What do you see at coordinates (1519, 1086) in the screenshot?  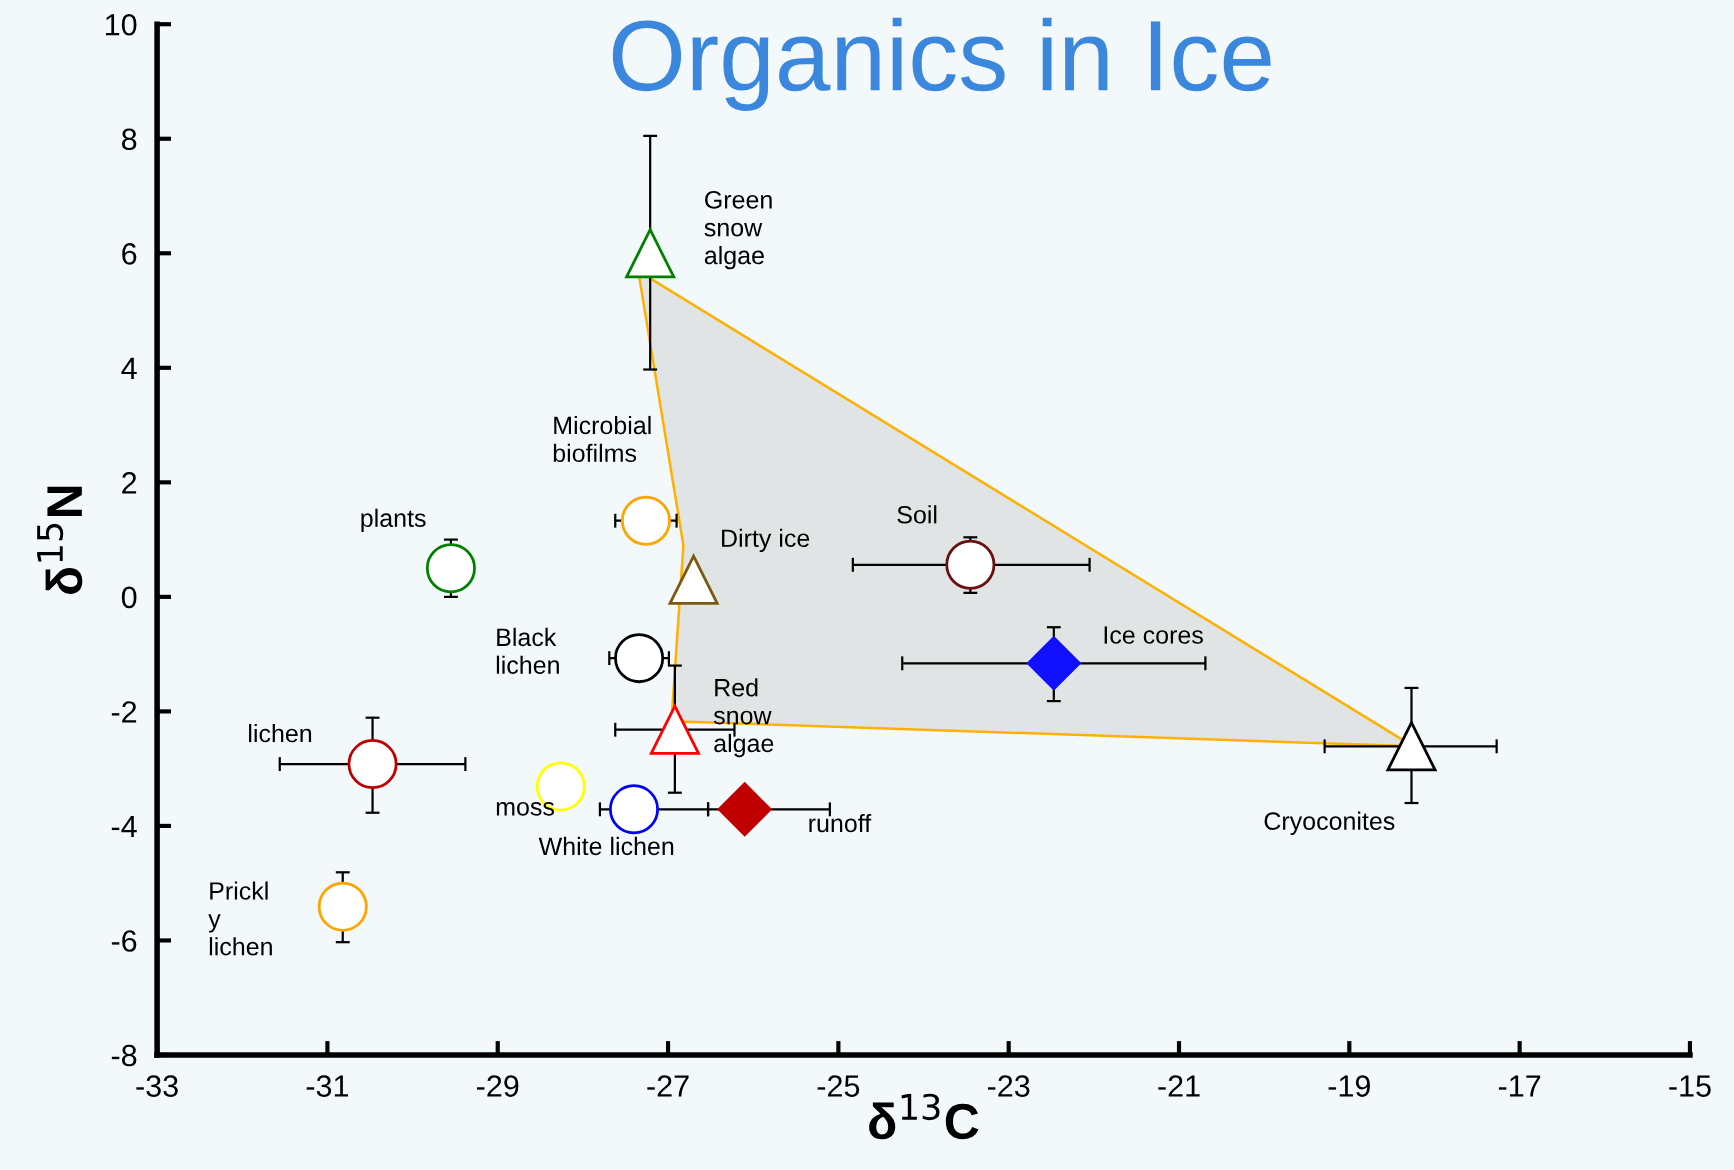 I see `x-tick-label: -17` at bounding box center [1519, 1086].